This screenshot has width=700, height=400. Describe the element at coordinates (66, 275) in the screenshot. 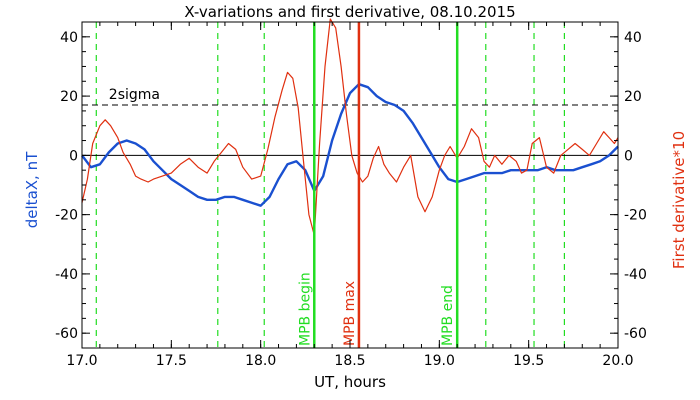

I see `y-tick-label: -40` at that location.